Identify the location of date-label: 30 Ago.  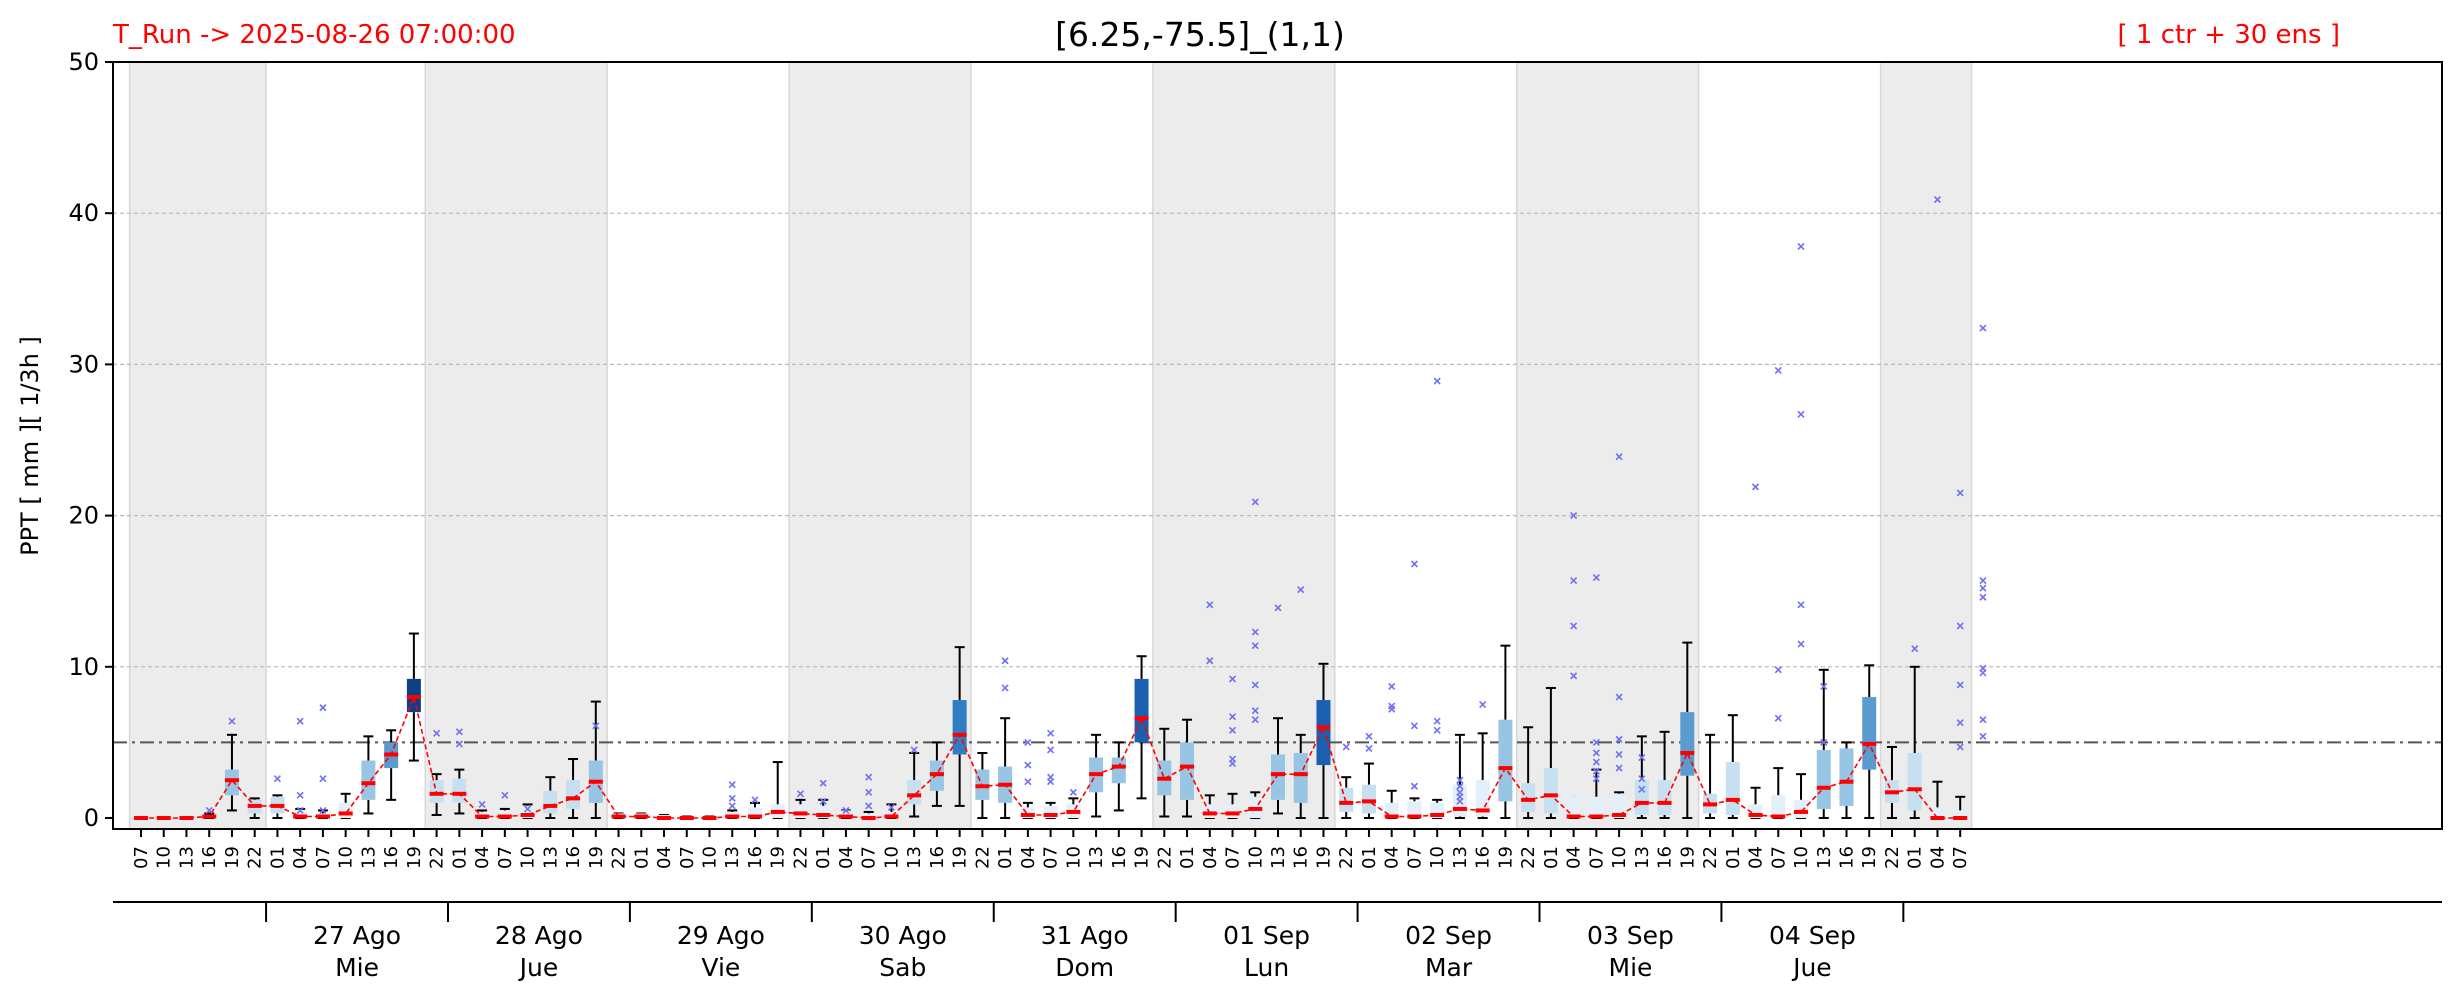
(903, 935).